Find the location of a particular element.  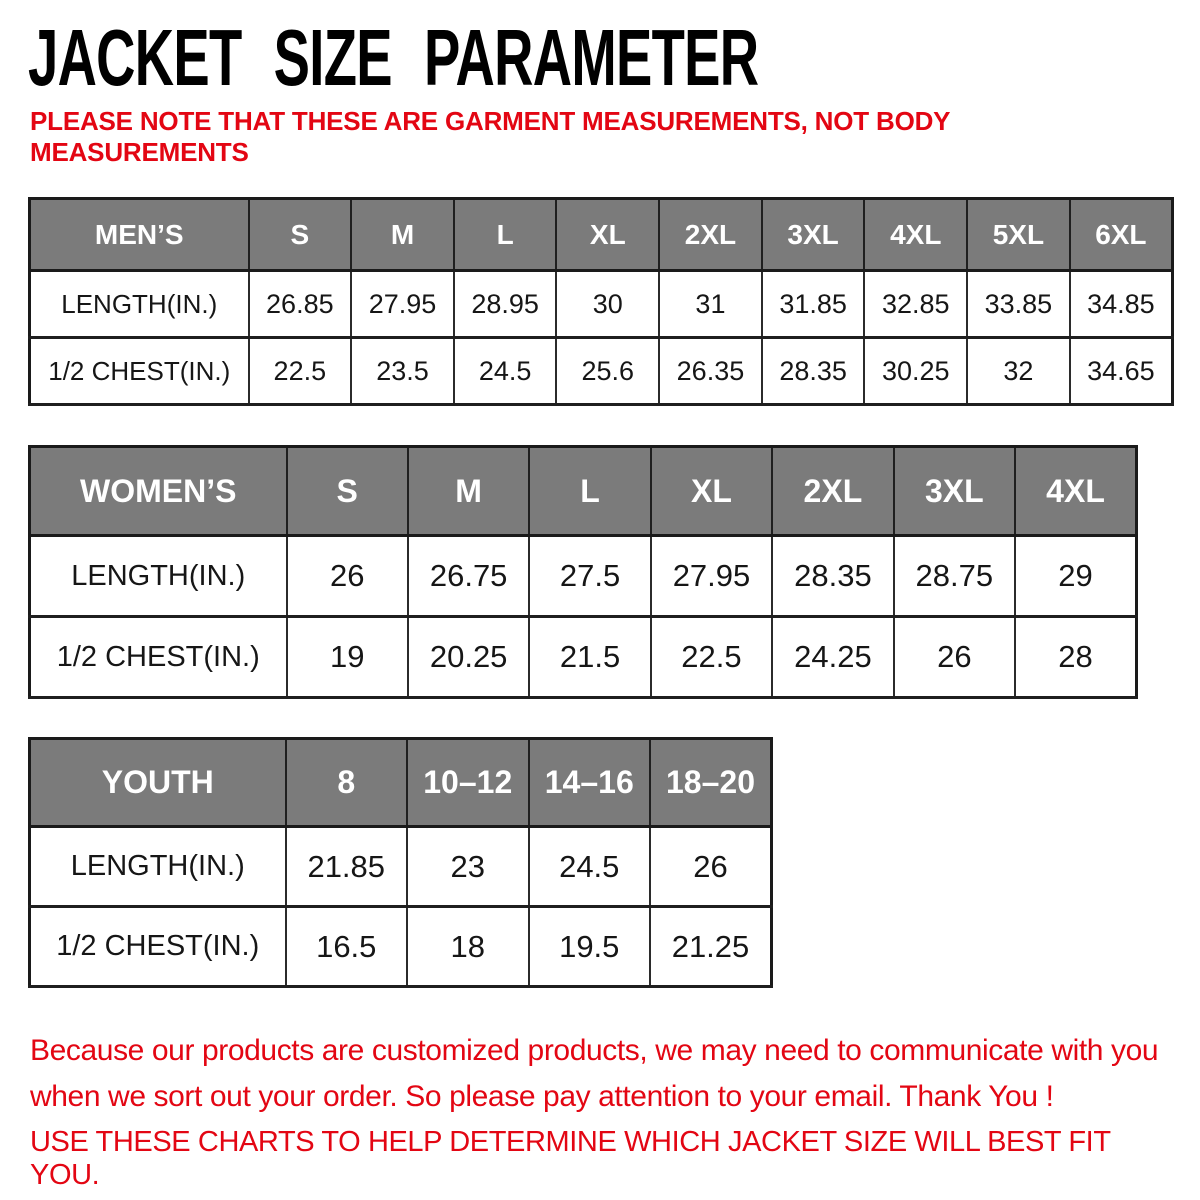

mens-col-6xl: 6XL is located at coordinates (1121, 234).